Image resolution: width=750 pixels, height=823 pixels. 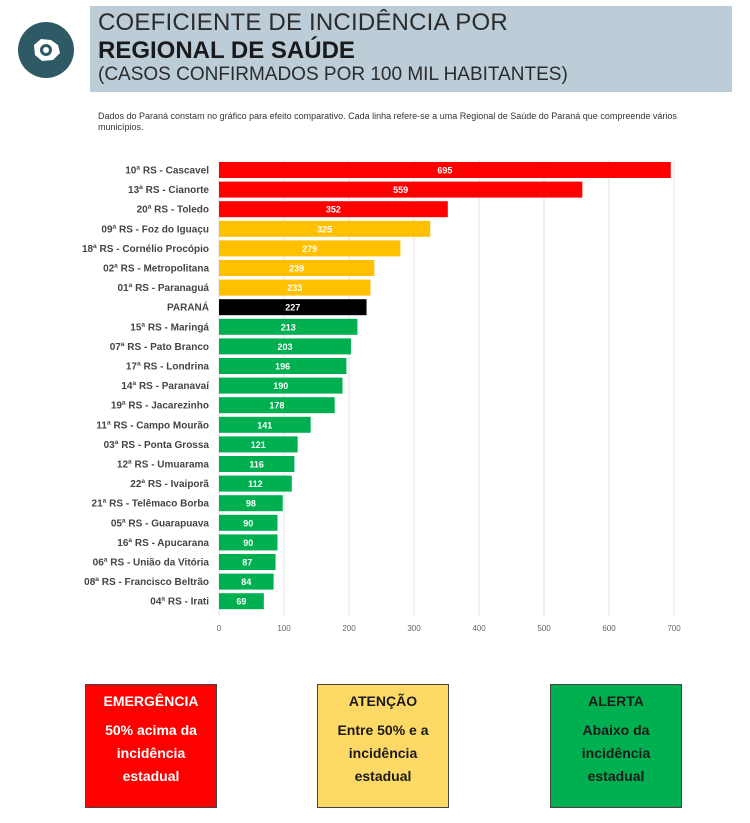 I want to click on x-tick-label: 100, so click(x=284, y=628).